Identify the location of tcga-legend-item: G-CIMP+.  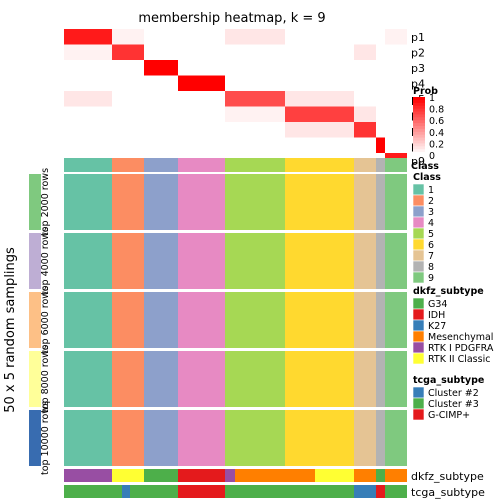
(449, 415).